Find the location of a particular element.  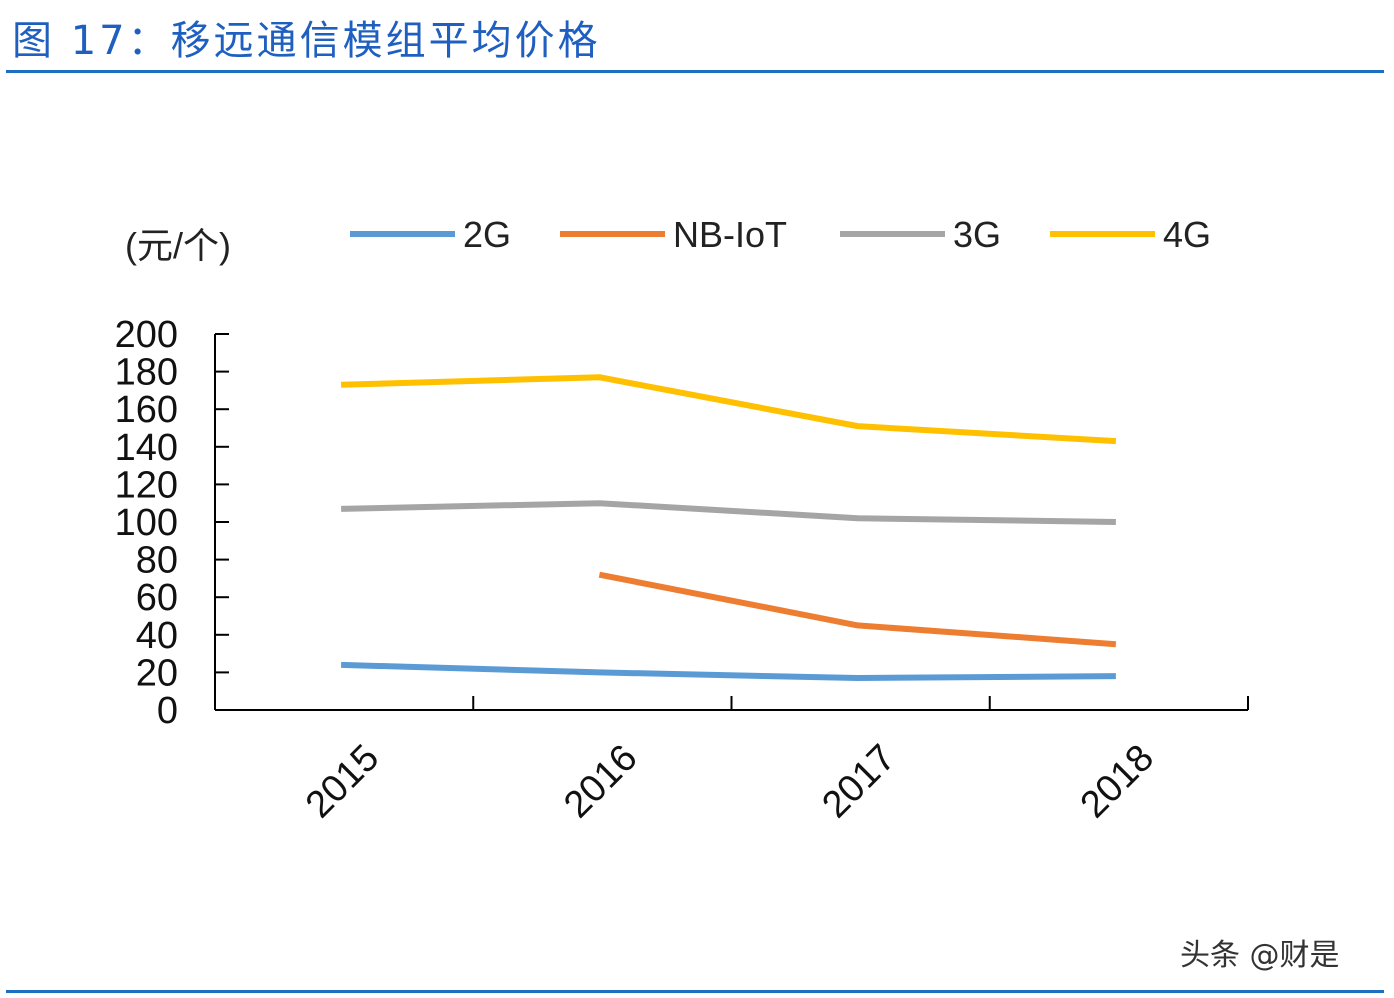

series-line-3G is located at coordinates (728, 512).